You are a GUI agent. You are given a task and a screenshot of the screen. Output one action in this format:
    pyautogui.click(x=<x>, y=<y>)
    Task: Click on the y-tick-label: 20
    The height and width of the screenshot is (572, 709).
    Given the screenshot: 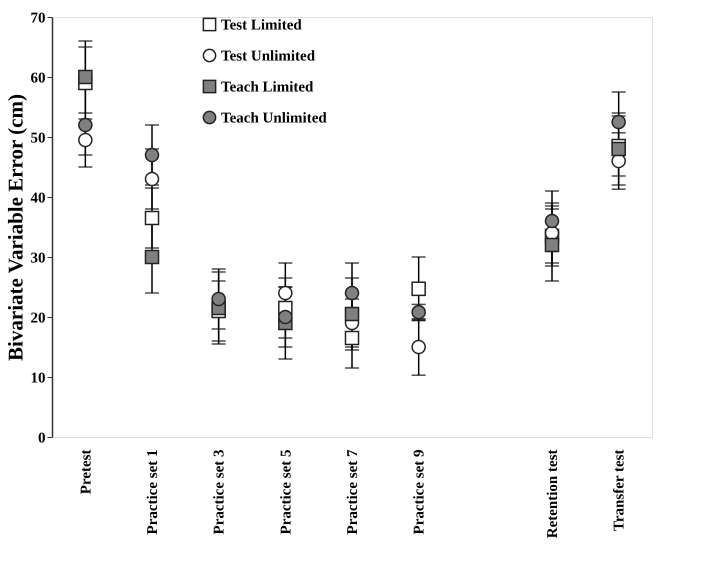 What is the action you would take?
    pyautogui.click(x=38, y=318)
    